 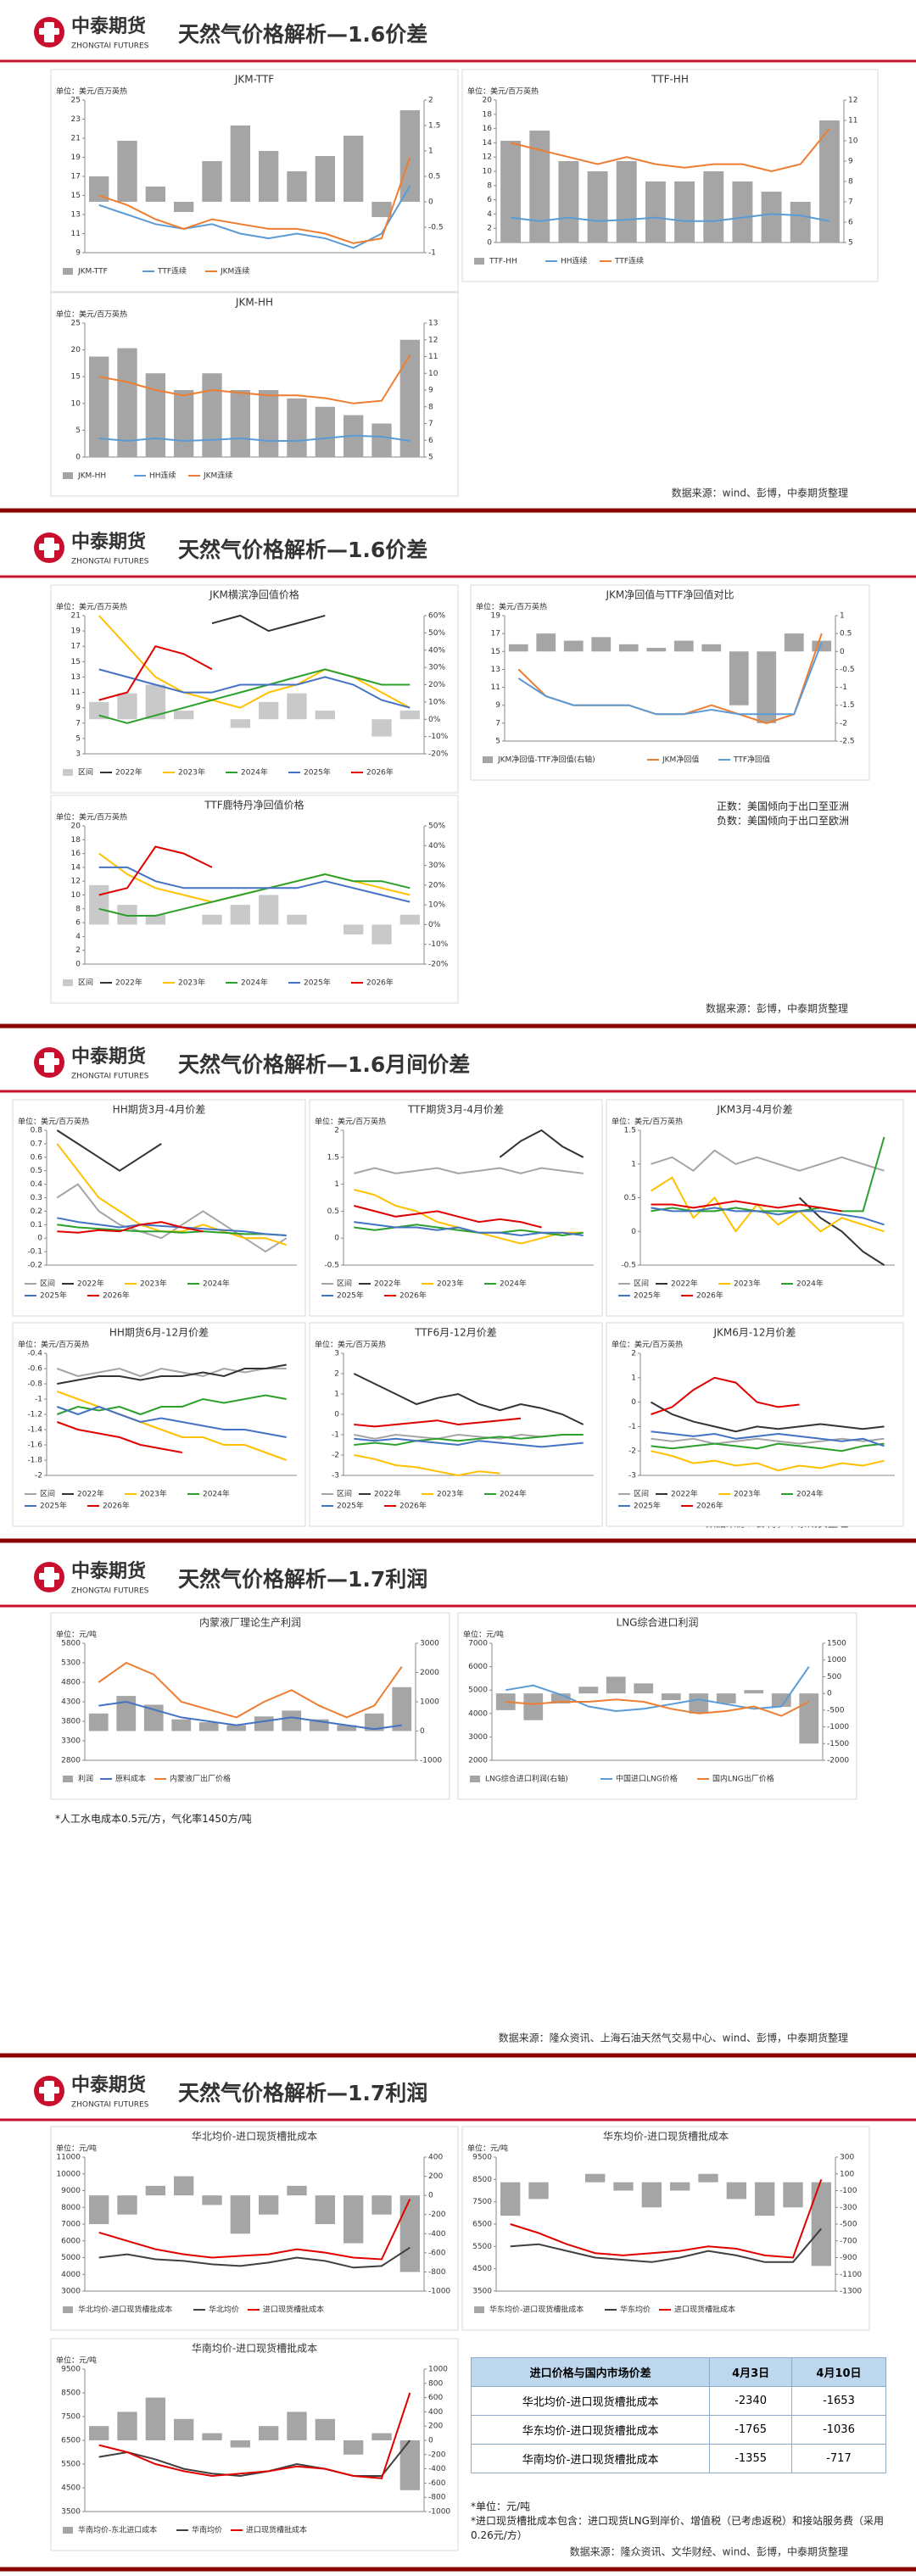 I want to click on y-tick-label: 0.7, so click(x=36, y=1144).